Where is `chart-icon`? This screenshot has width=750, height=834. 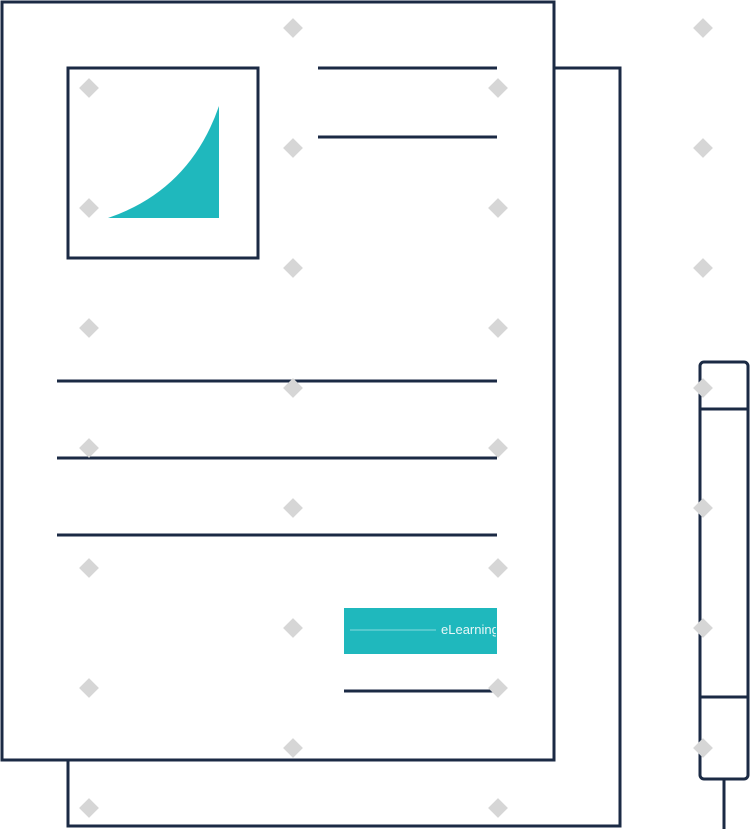 chart-icon is located at coordinates (163, 163).